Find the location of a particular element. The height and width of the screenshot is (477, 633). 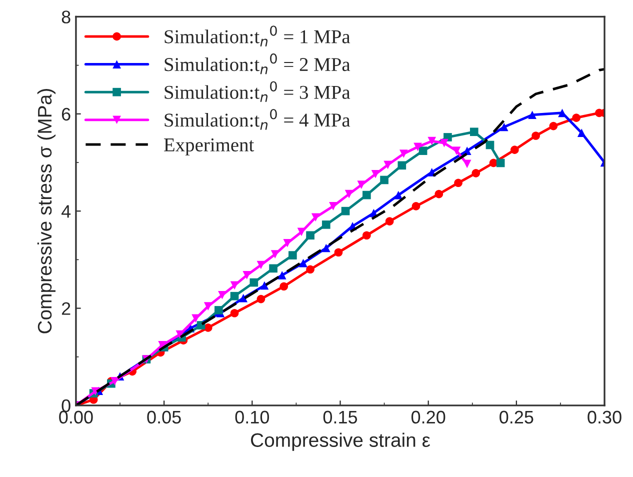

x-tick-label: 0.10 is located at coordinates (252, 417).